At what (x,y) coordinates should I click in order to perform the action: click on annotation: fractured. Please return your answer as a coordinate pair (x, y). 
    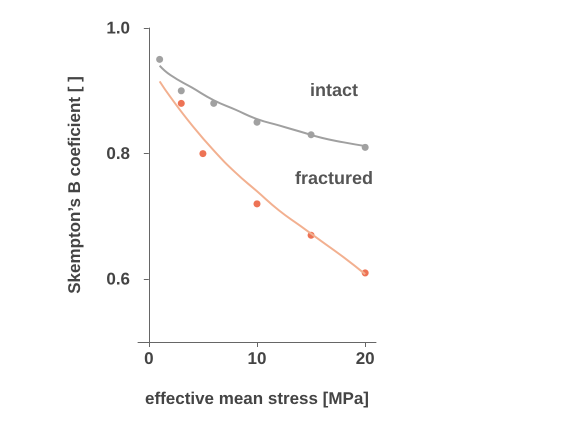
    Looking at the image, I should click on (334, 178).